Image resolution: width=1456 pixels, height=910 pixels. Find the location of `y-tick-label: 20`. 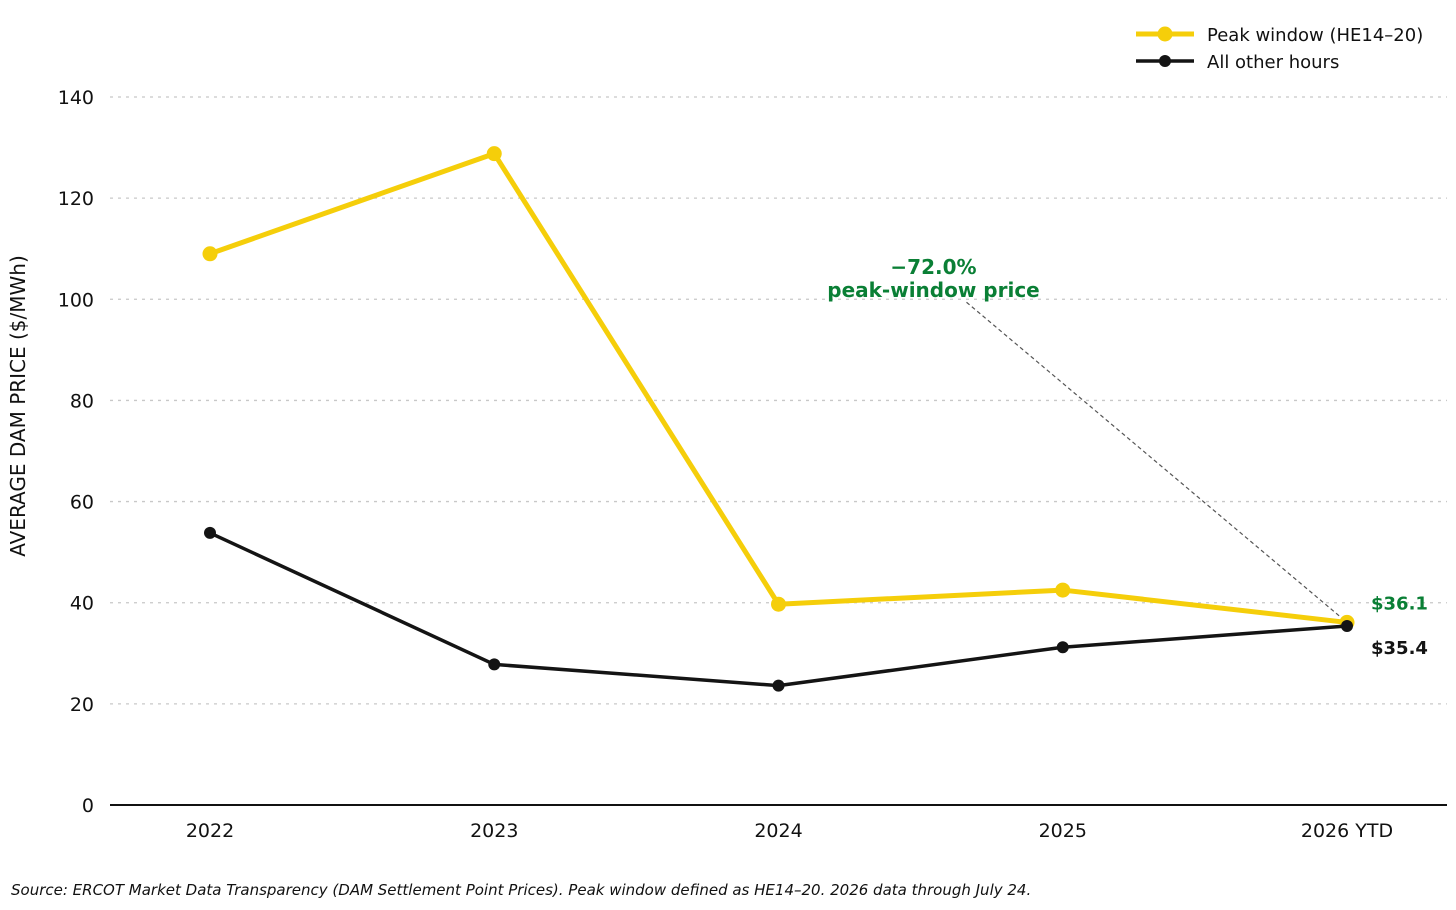

y-tick-label: 20 is located at coordinates (82, 705).